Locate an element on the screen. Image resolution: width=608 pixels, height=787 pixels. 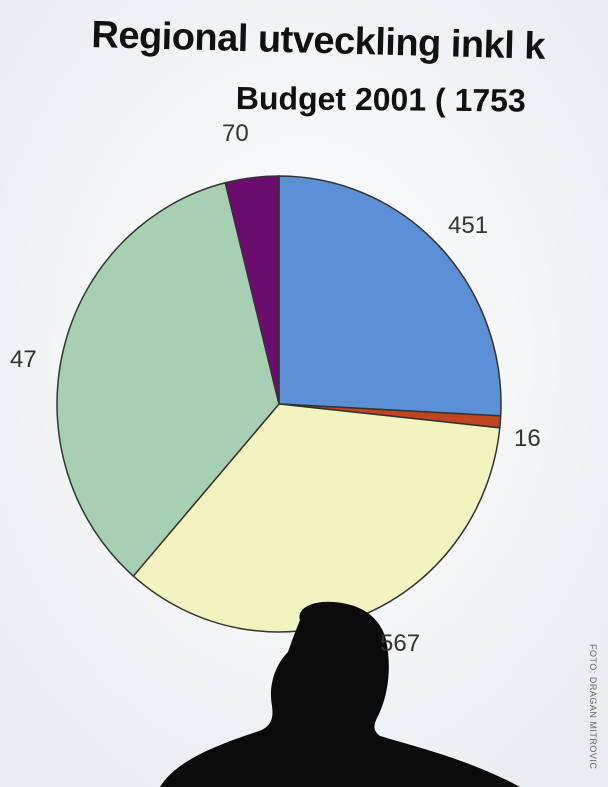
slice-label-70: 70 is located at coordinates (235, 133).